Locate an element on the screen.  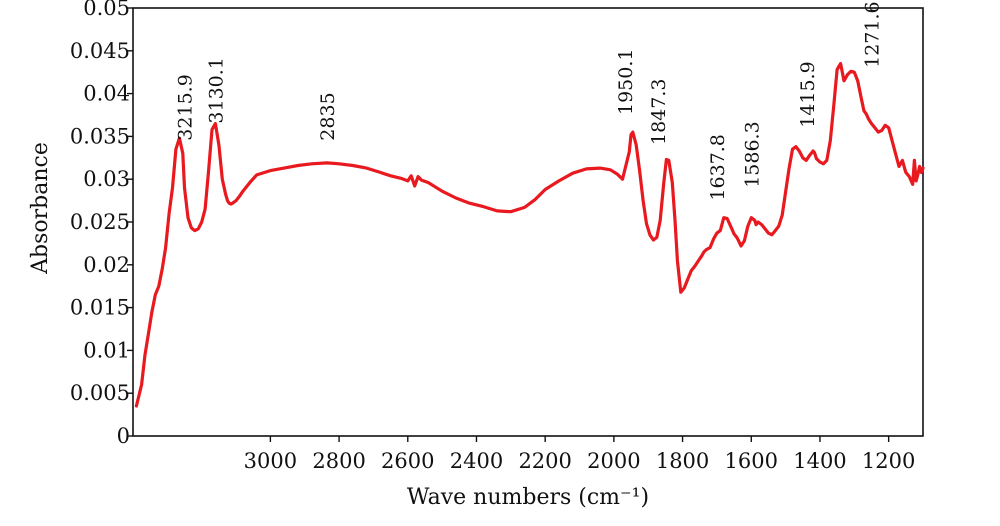
peak-label: 1637.8 is located at coordinates (718, 167).